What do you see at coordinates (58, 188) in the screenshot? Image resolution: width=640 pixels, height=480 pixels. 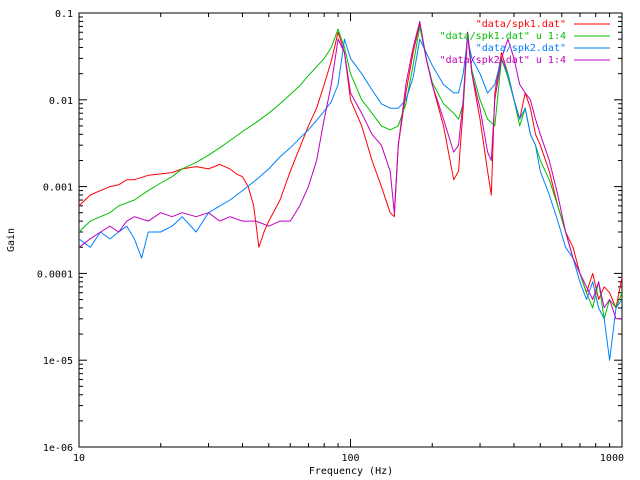 I see `y-tick-label: 0.001` at bounding box center [58, 188].